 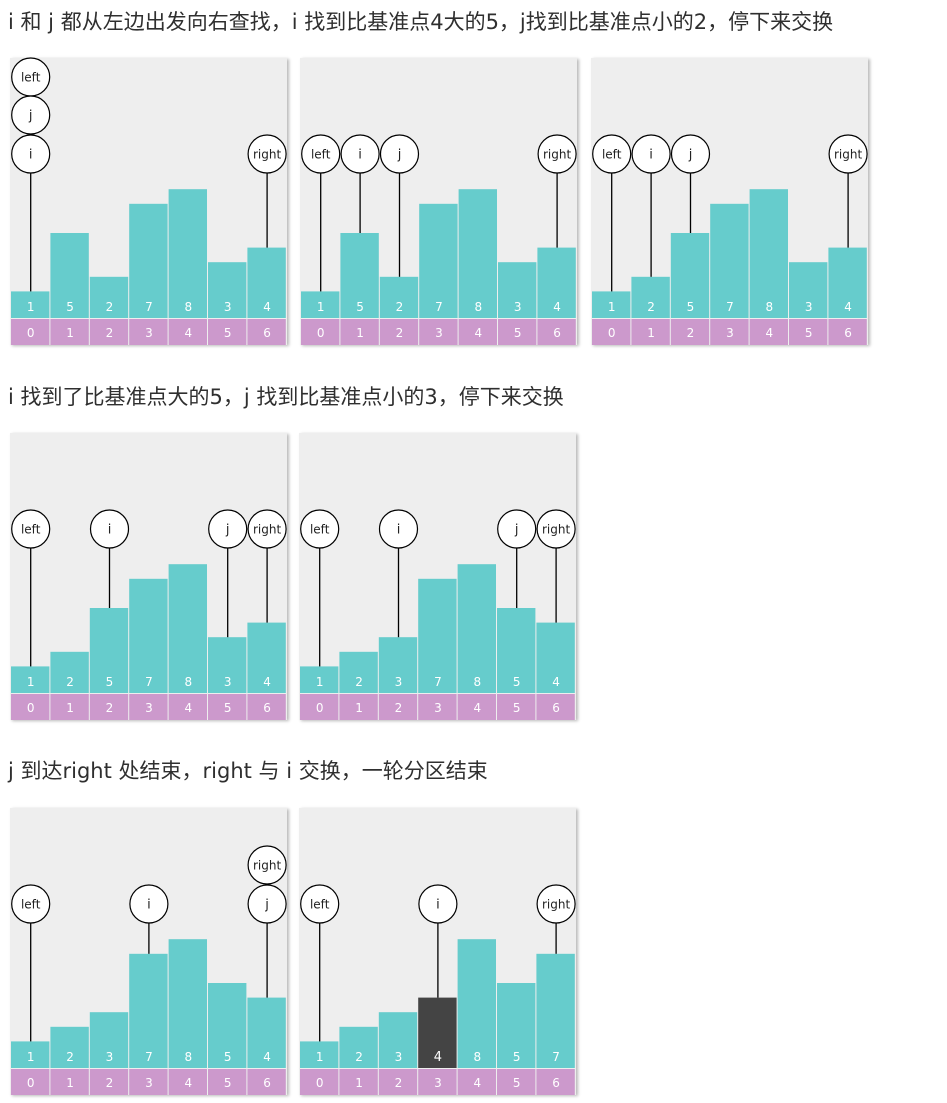 What do you see at coordinates (31, 1057) in the screenshot?
I see `bar-value-label: 1` at bounding box center [31, 1057].